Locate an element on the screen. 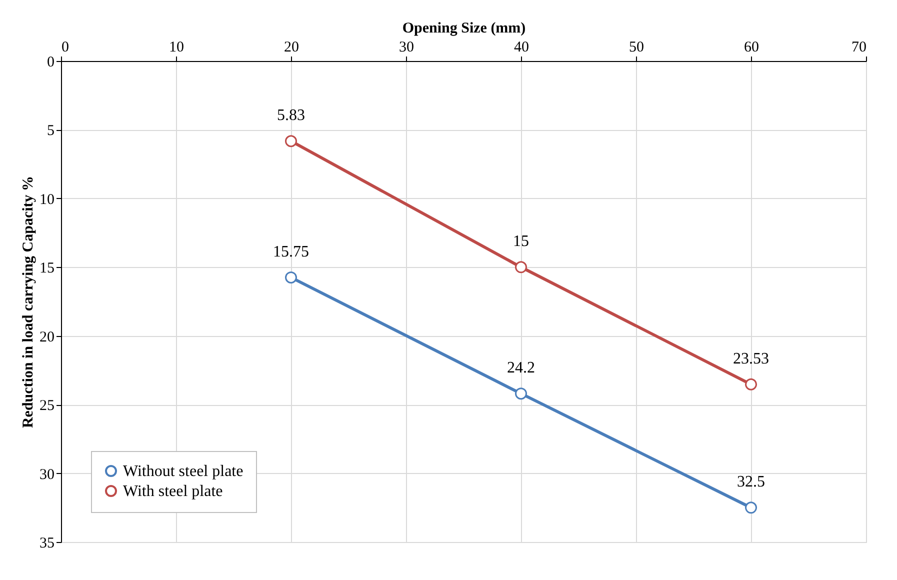 The height and width of the screenshot is (580, 897). x-tick-label: 40 is located at coordinates (521, 48).